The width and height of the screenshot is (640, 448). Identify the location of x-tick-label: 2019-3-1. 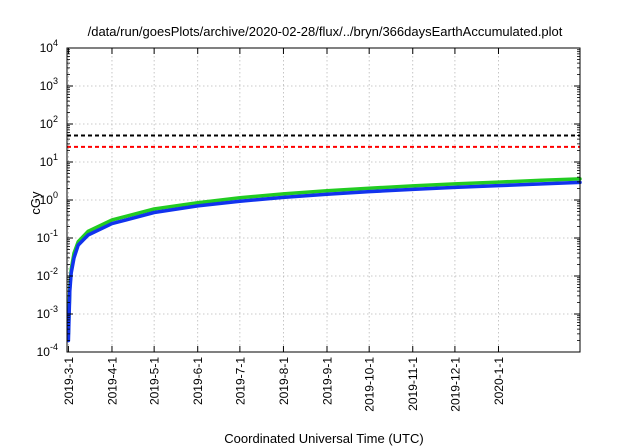
(69, 381).